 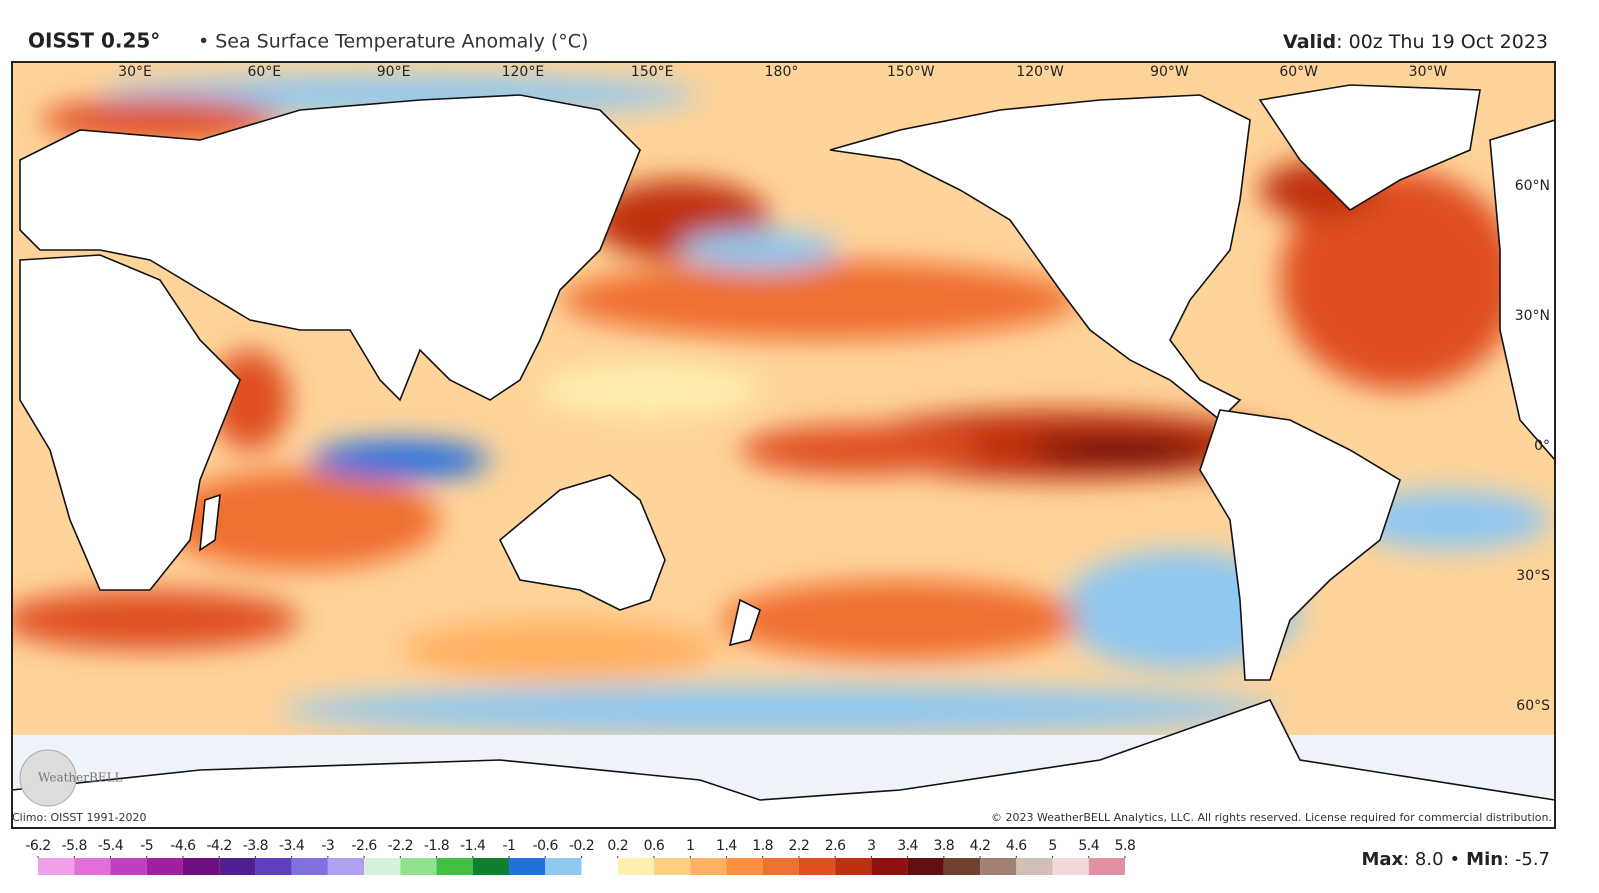 What do you see at coordinates (581, 846) in the screenshot?
I see `colorbar-tick-label: -0.2` at bounding box center [581, 846].